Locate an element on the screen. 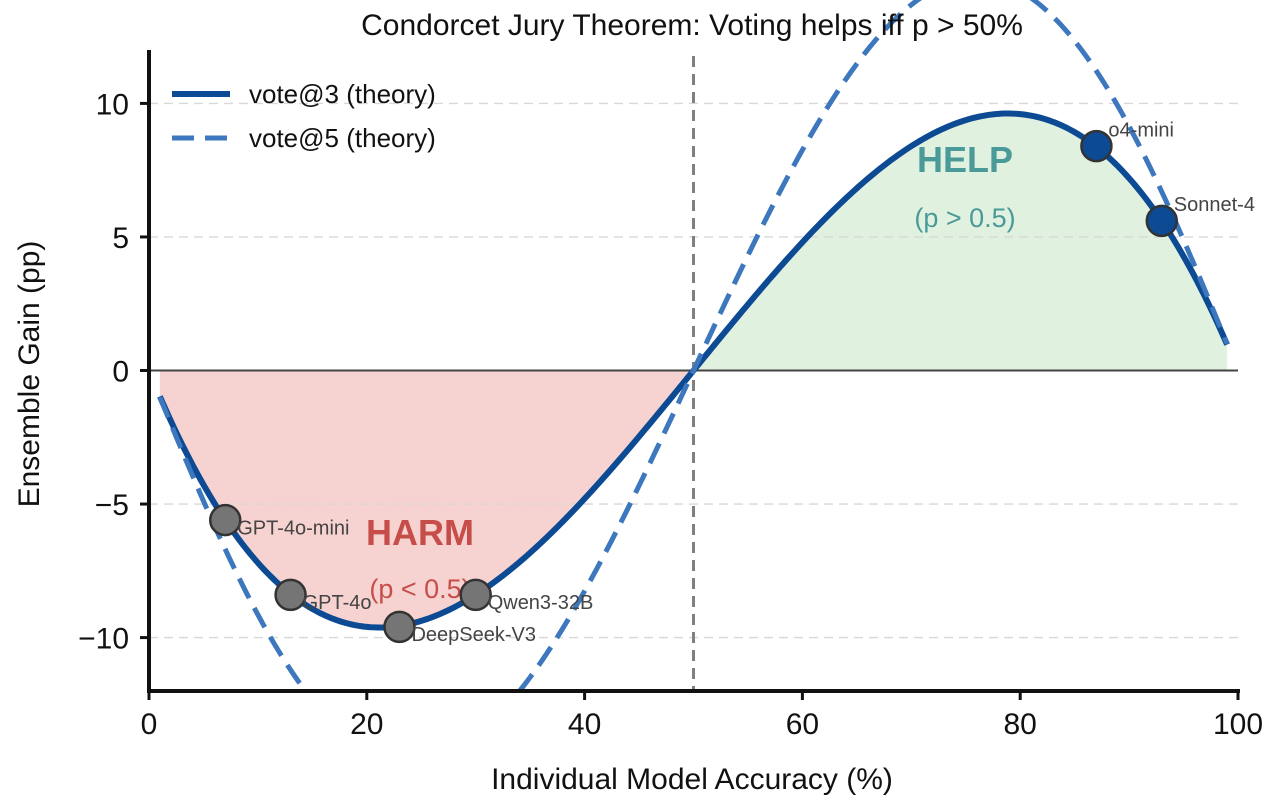 Image resolution: width=1280 pixels, height=808 pixels. y-axis-label: Ensemble Gain (pp) is located at coordinates (29, 374).